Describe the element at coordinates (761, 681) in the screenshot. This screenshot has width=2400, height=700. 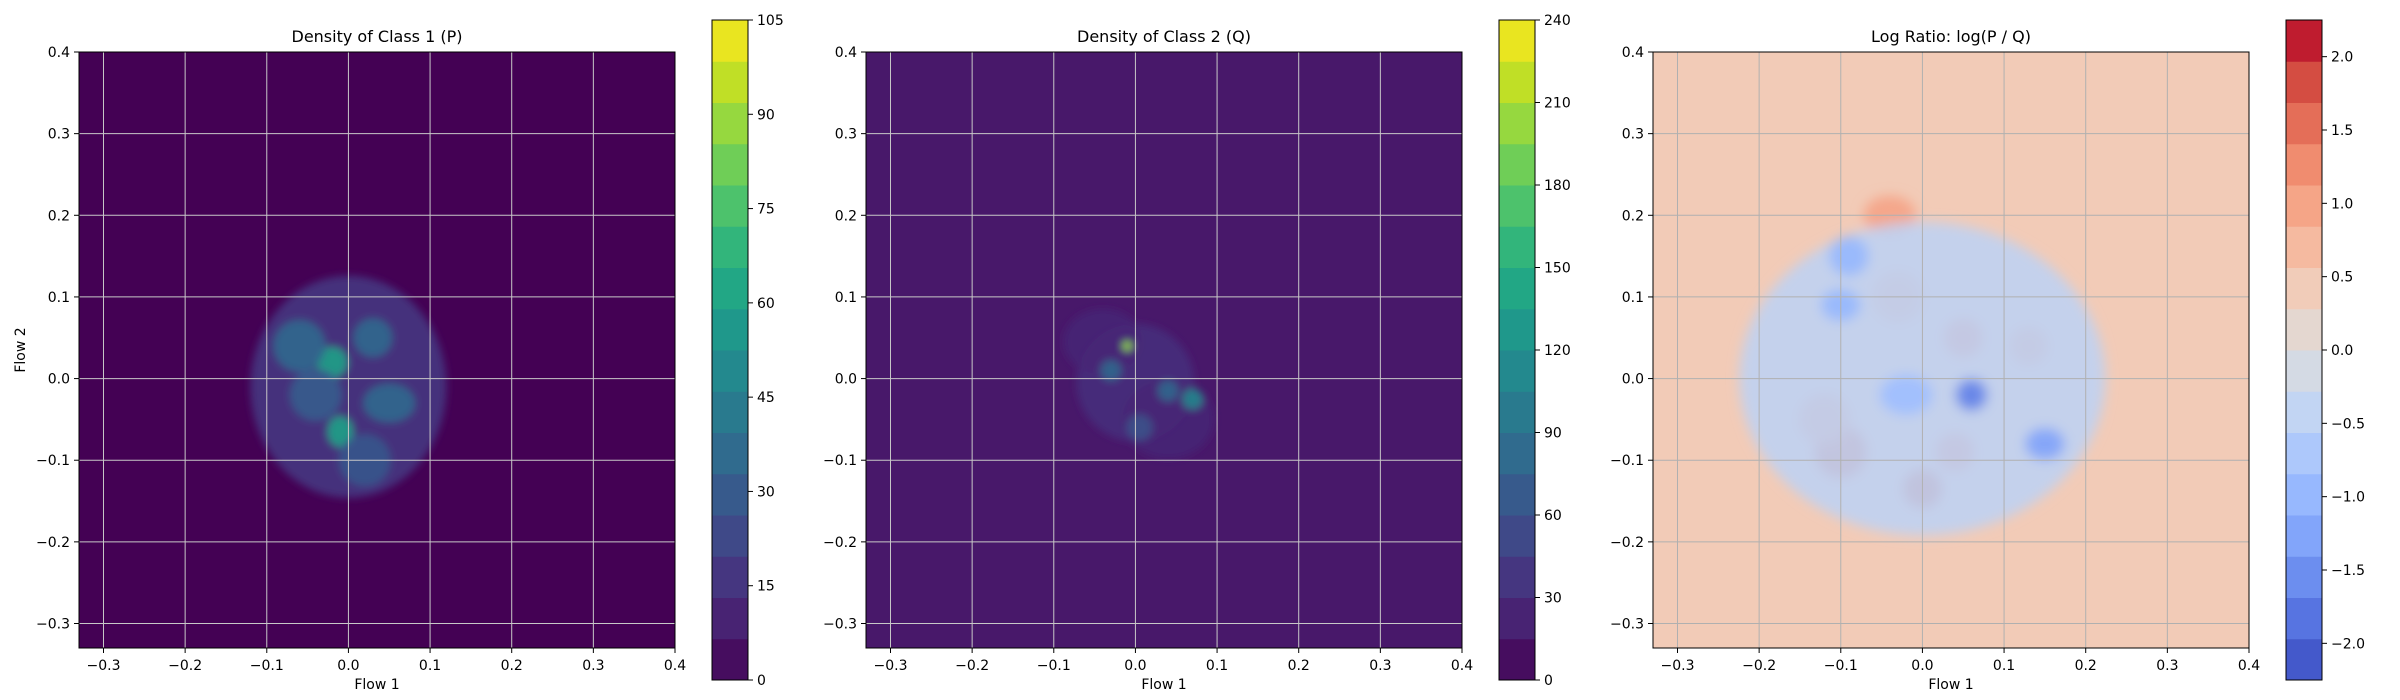
I see `colorbar-tick-label: 0` at that location.